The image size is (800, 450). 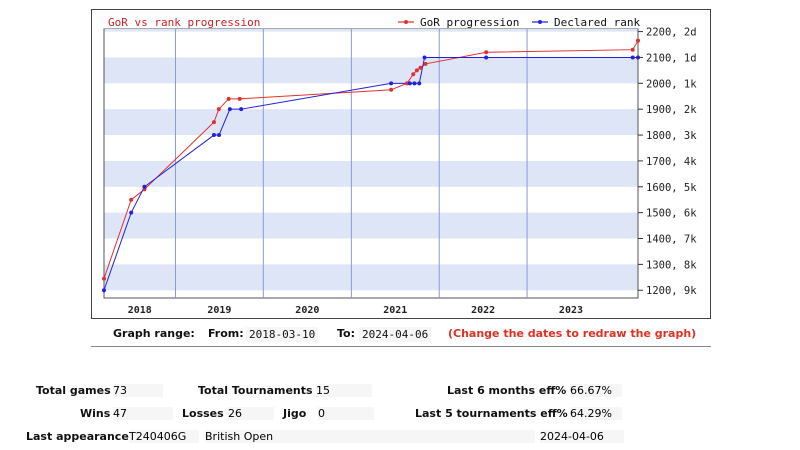 I want to click on total-games-value: 73, so click(x=138, y=390).